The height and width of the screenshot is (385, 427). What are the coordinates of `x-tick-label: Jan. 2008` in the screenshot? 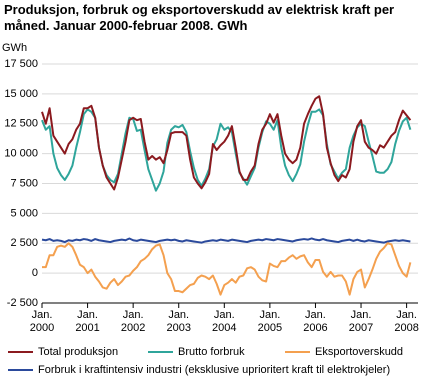 It's located at (406, 321).